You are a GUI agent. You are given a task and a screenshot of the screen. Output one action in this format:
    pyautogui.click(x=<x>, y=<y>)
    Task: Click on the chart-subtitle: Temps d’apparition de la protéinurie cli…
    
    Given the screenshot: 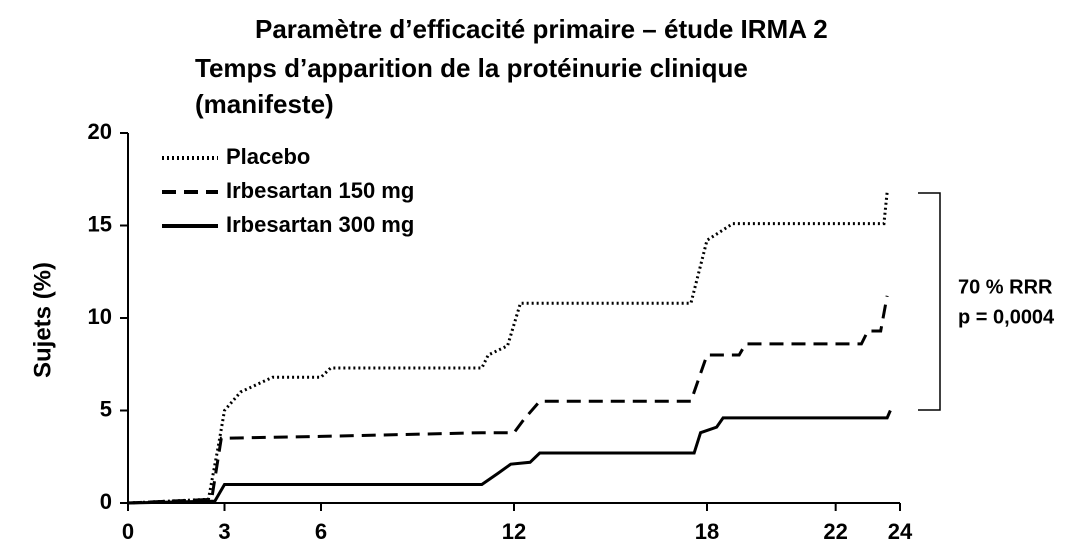 What is the action you would take?
    pyautogui.click(x=471, y=86)
    